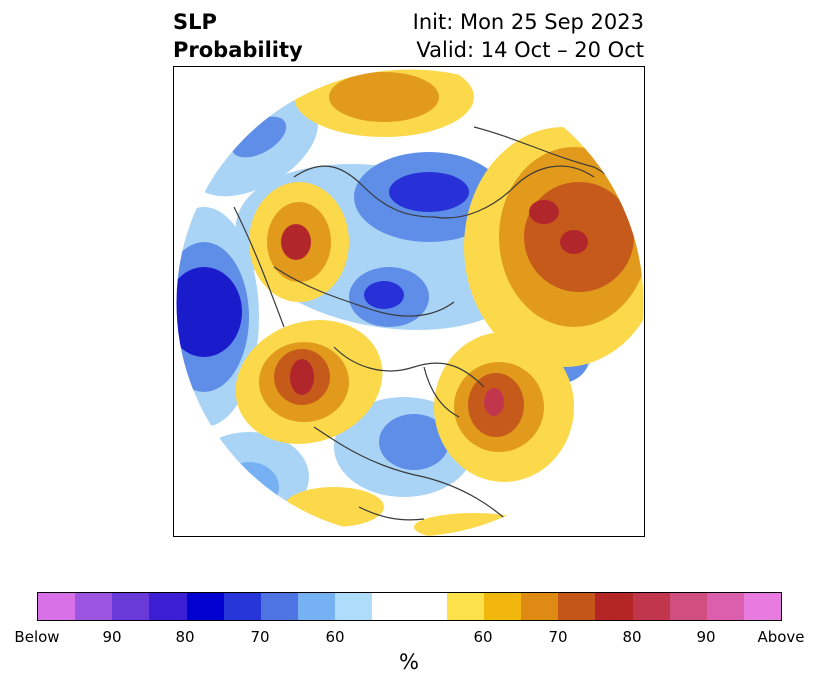 The width and height of the screenshot is (819, 686). Describe the element at coordinates (238, 36) in the screenshot. I see `map-title: SLP Probability` at that location.